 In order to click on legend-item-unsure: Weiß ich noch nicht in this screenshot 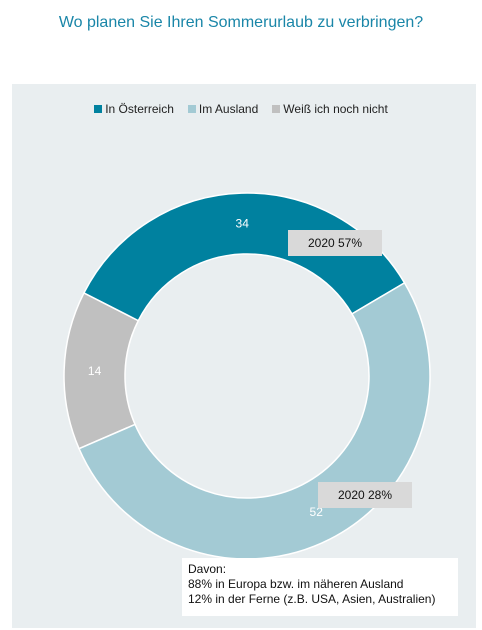, I will do `click(330, 109)`.